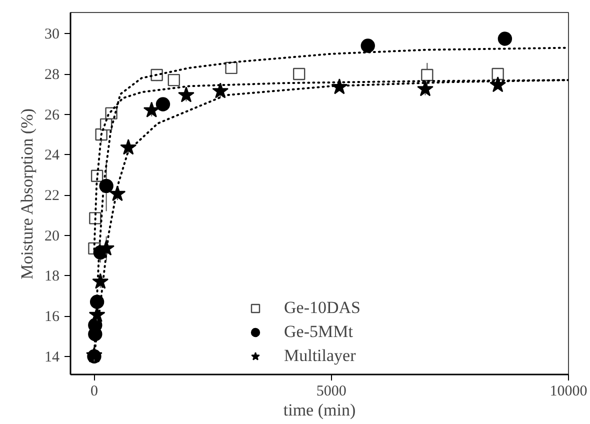 The image size is (590, 424). What do you see at coordinates (331, 392) in the screenshot?
I see `x-tick-label: 5000` at bounding box center [331, 392].